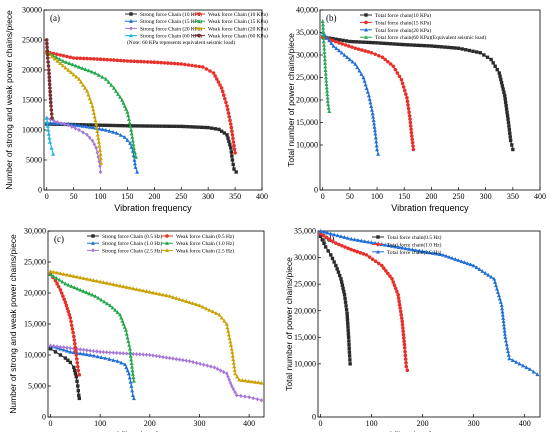 Image resolution: width=550 pixels, height=432 pixels. I want to click on x-tick-label: 100, so click(377, 196).